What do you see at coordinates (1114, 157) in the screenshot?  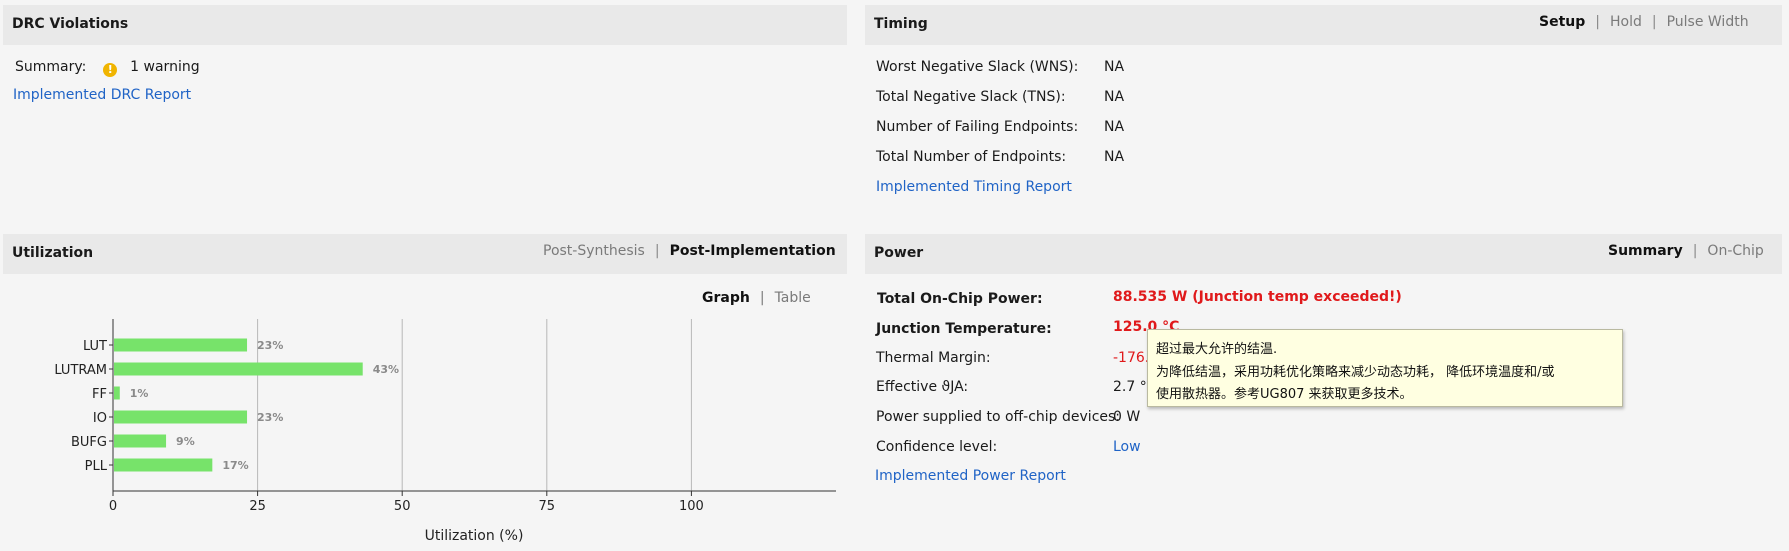 I see `timing-row-total-value: NA` at bounding box center [1114, 157].